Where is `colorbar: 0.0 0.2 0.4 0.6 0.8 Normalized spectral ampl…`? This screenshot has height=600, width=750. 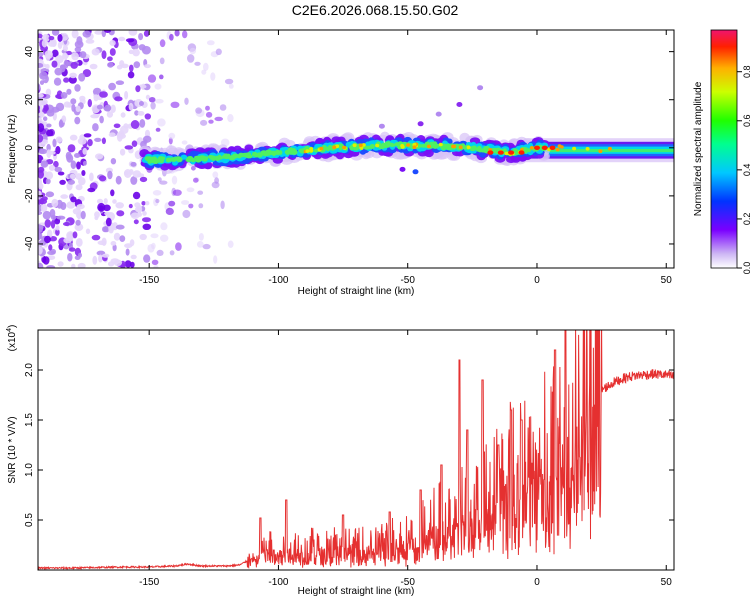
colorbar: 0.0 0.2 0.4 0.6 0.8 Normalized spectral ampl… is located at coordinates (721, 152).